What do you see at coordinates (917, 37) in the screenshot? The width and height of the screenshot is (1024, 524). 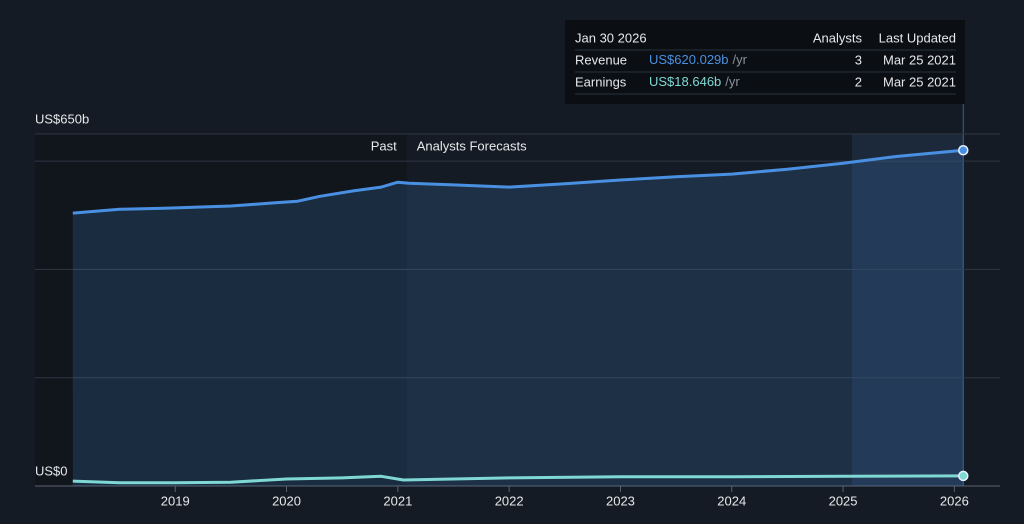 I see `tooltip-col: Last Updated` at bounding box center [917, 37].